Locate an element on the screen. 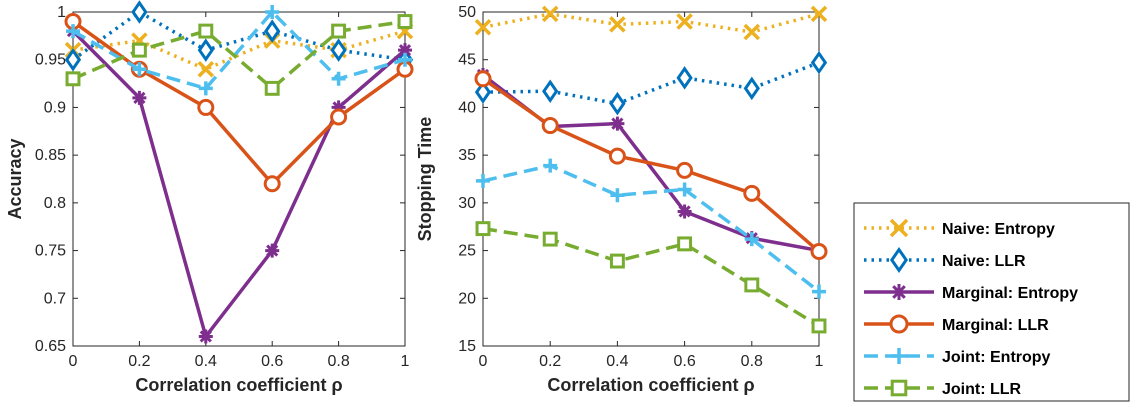  y-tick-label: 30 is located at coordinates (467, 203).